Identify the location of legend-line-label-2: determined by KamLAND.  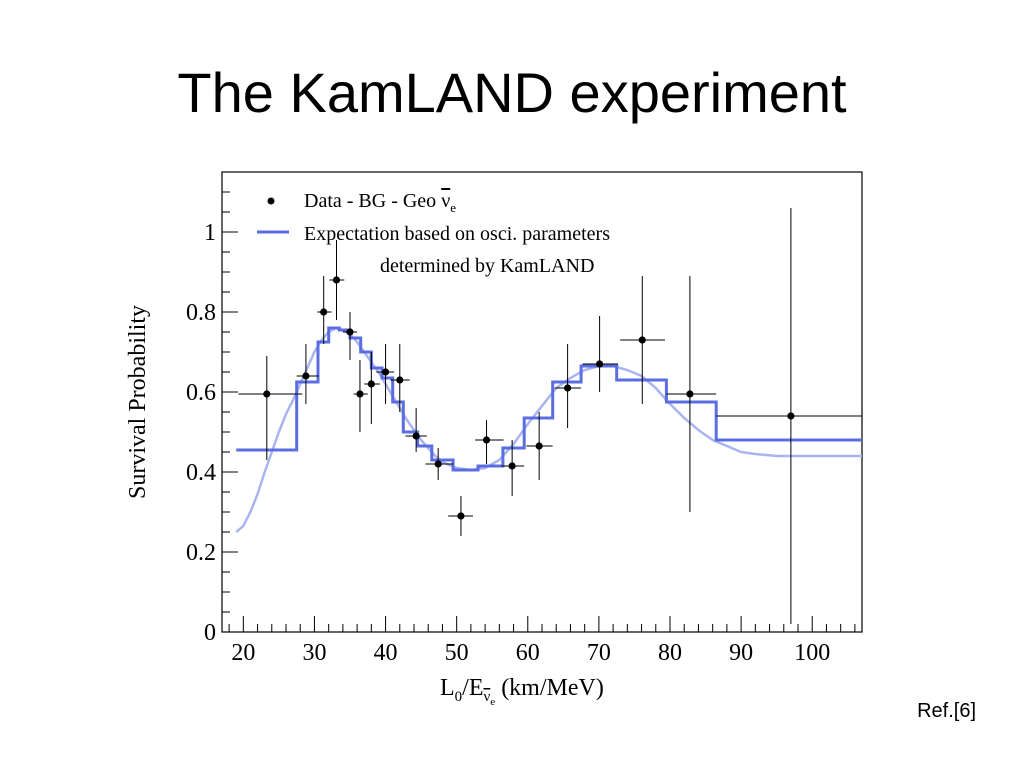
(487, 266).